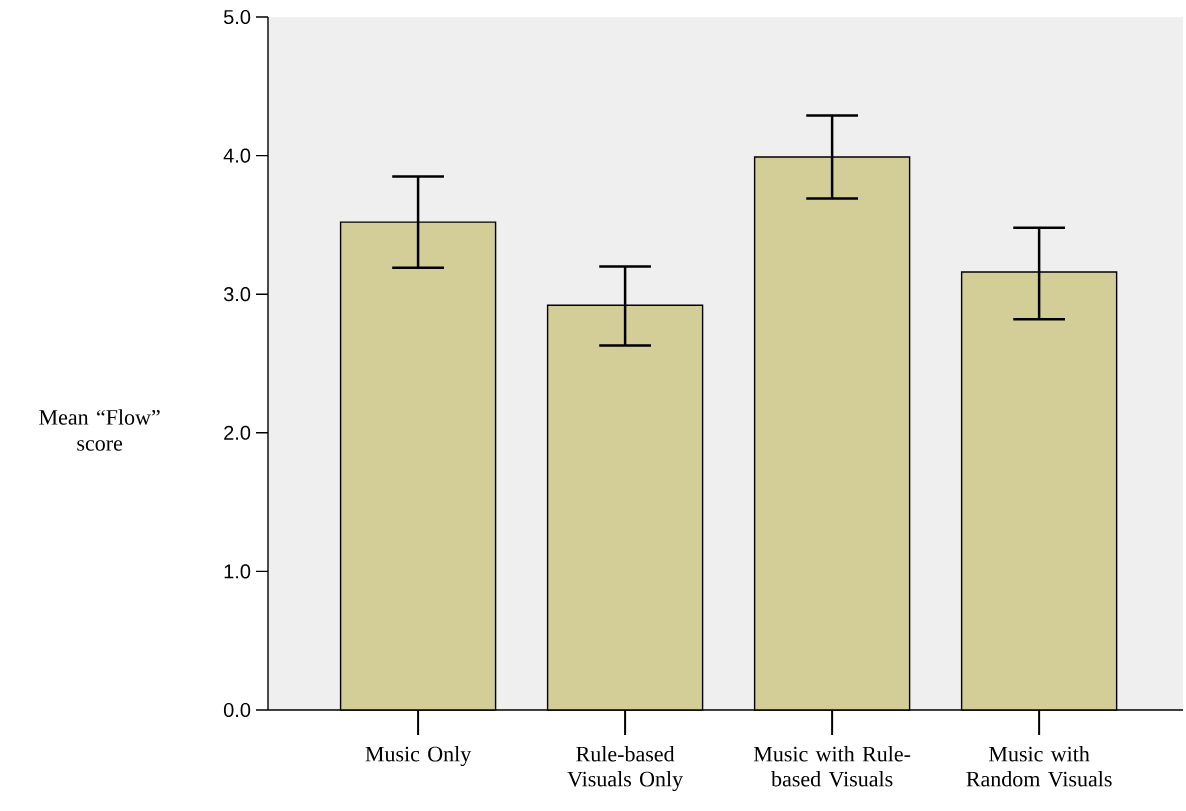 The image size is (1186, 811). I want to click on y-tick-label: 2.0, so click(237, 432).